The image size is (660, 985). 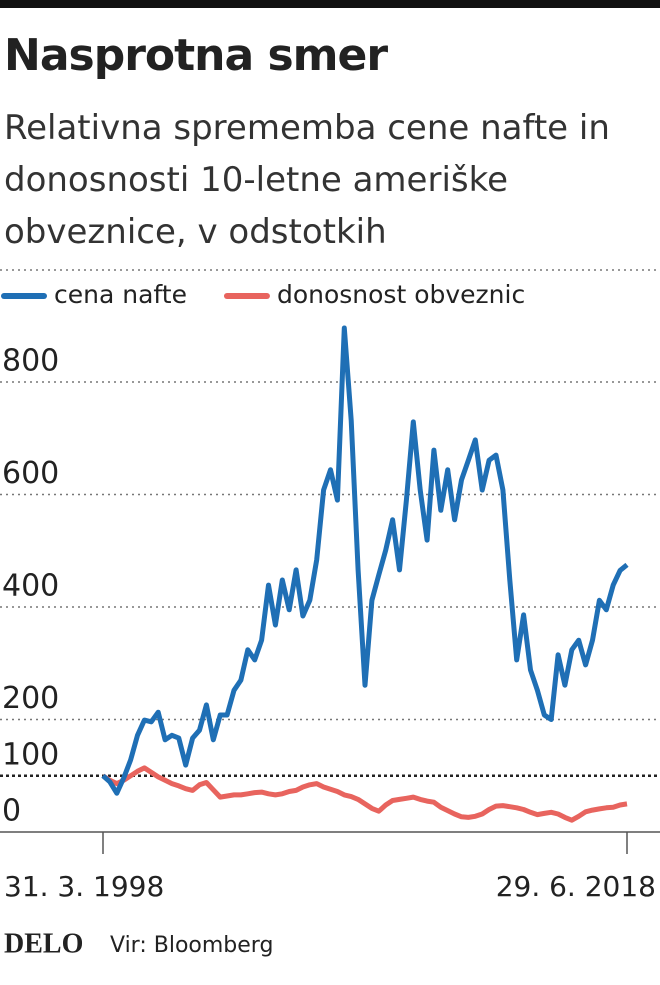 What do you see at coordinates (30, 698) in the screenshot?
I see `y-tick-label: 200` at bounding box center [30, 698].